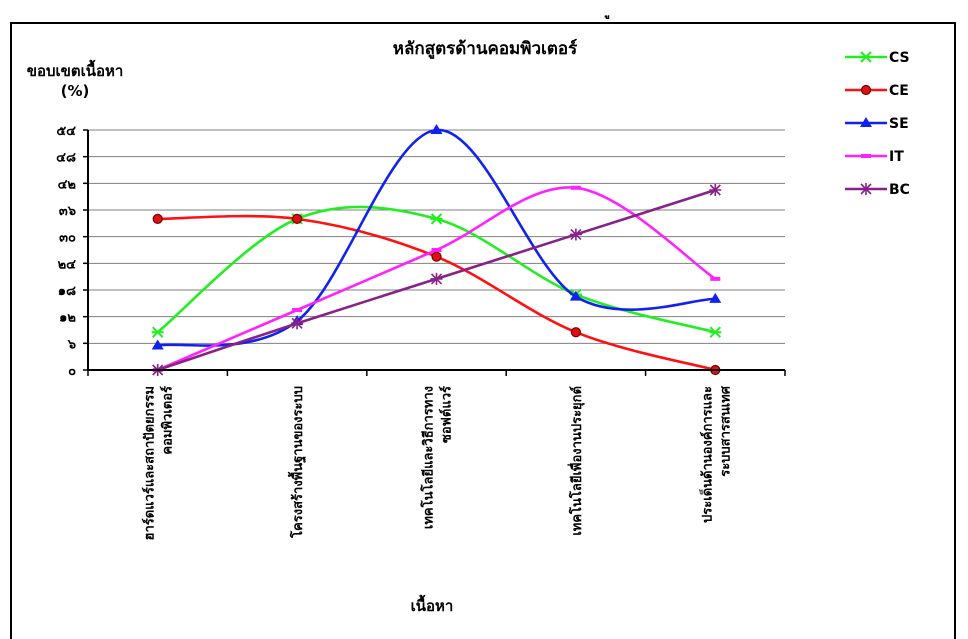  Describe the element at coordinates (877, 91) in the screenshot. I see `legend-item-ce: CE` at that location.